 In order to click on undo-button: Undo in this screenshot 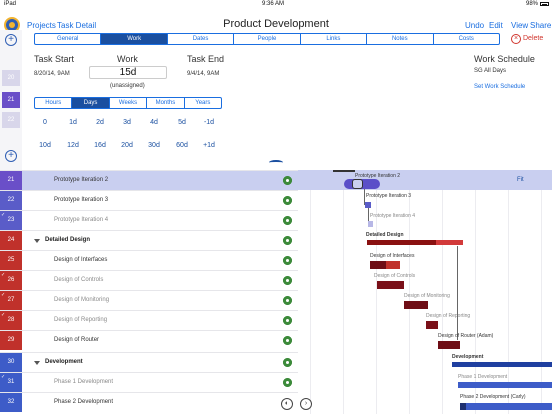, I will do `click(475, 25)`.